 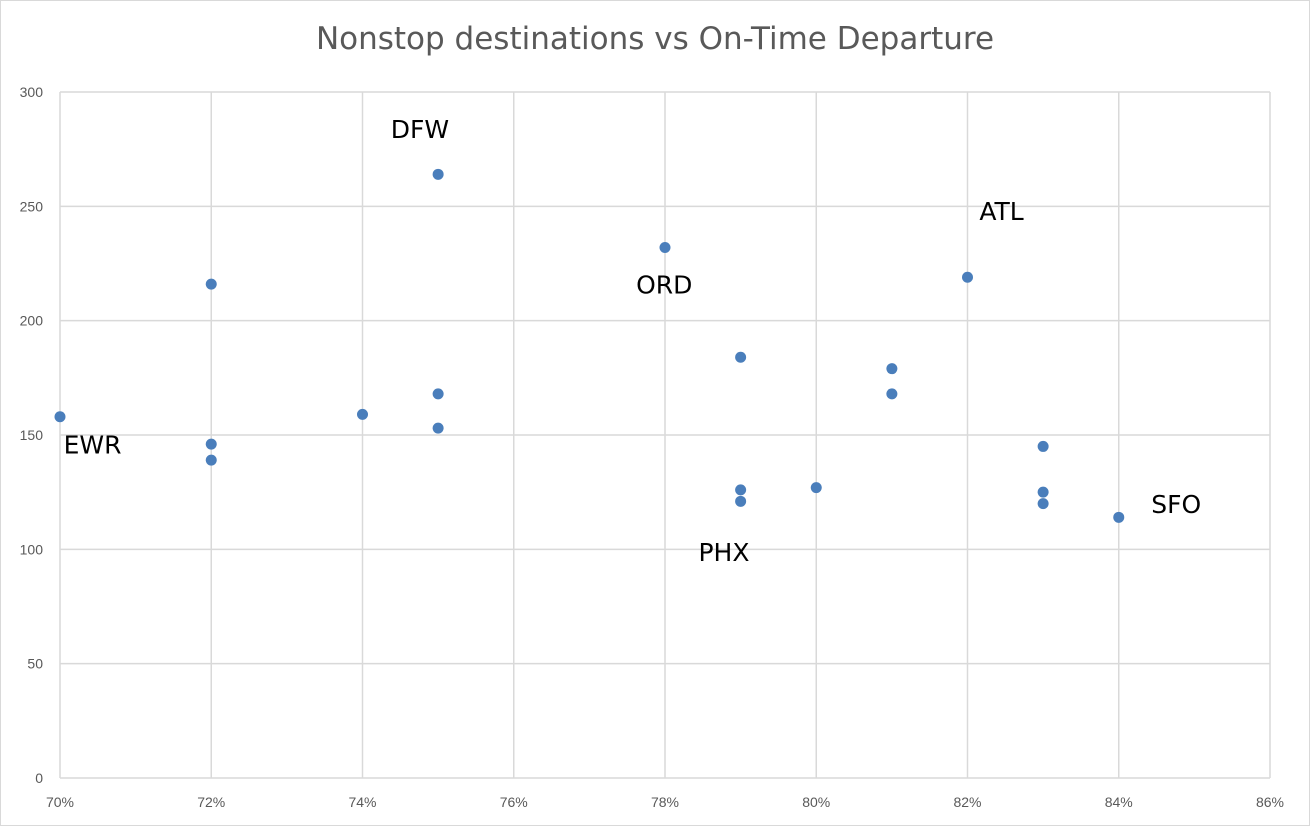 I want to click on point-annotation: ORD, so click(x=664, y=284).